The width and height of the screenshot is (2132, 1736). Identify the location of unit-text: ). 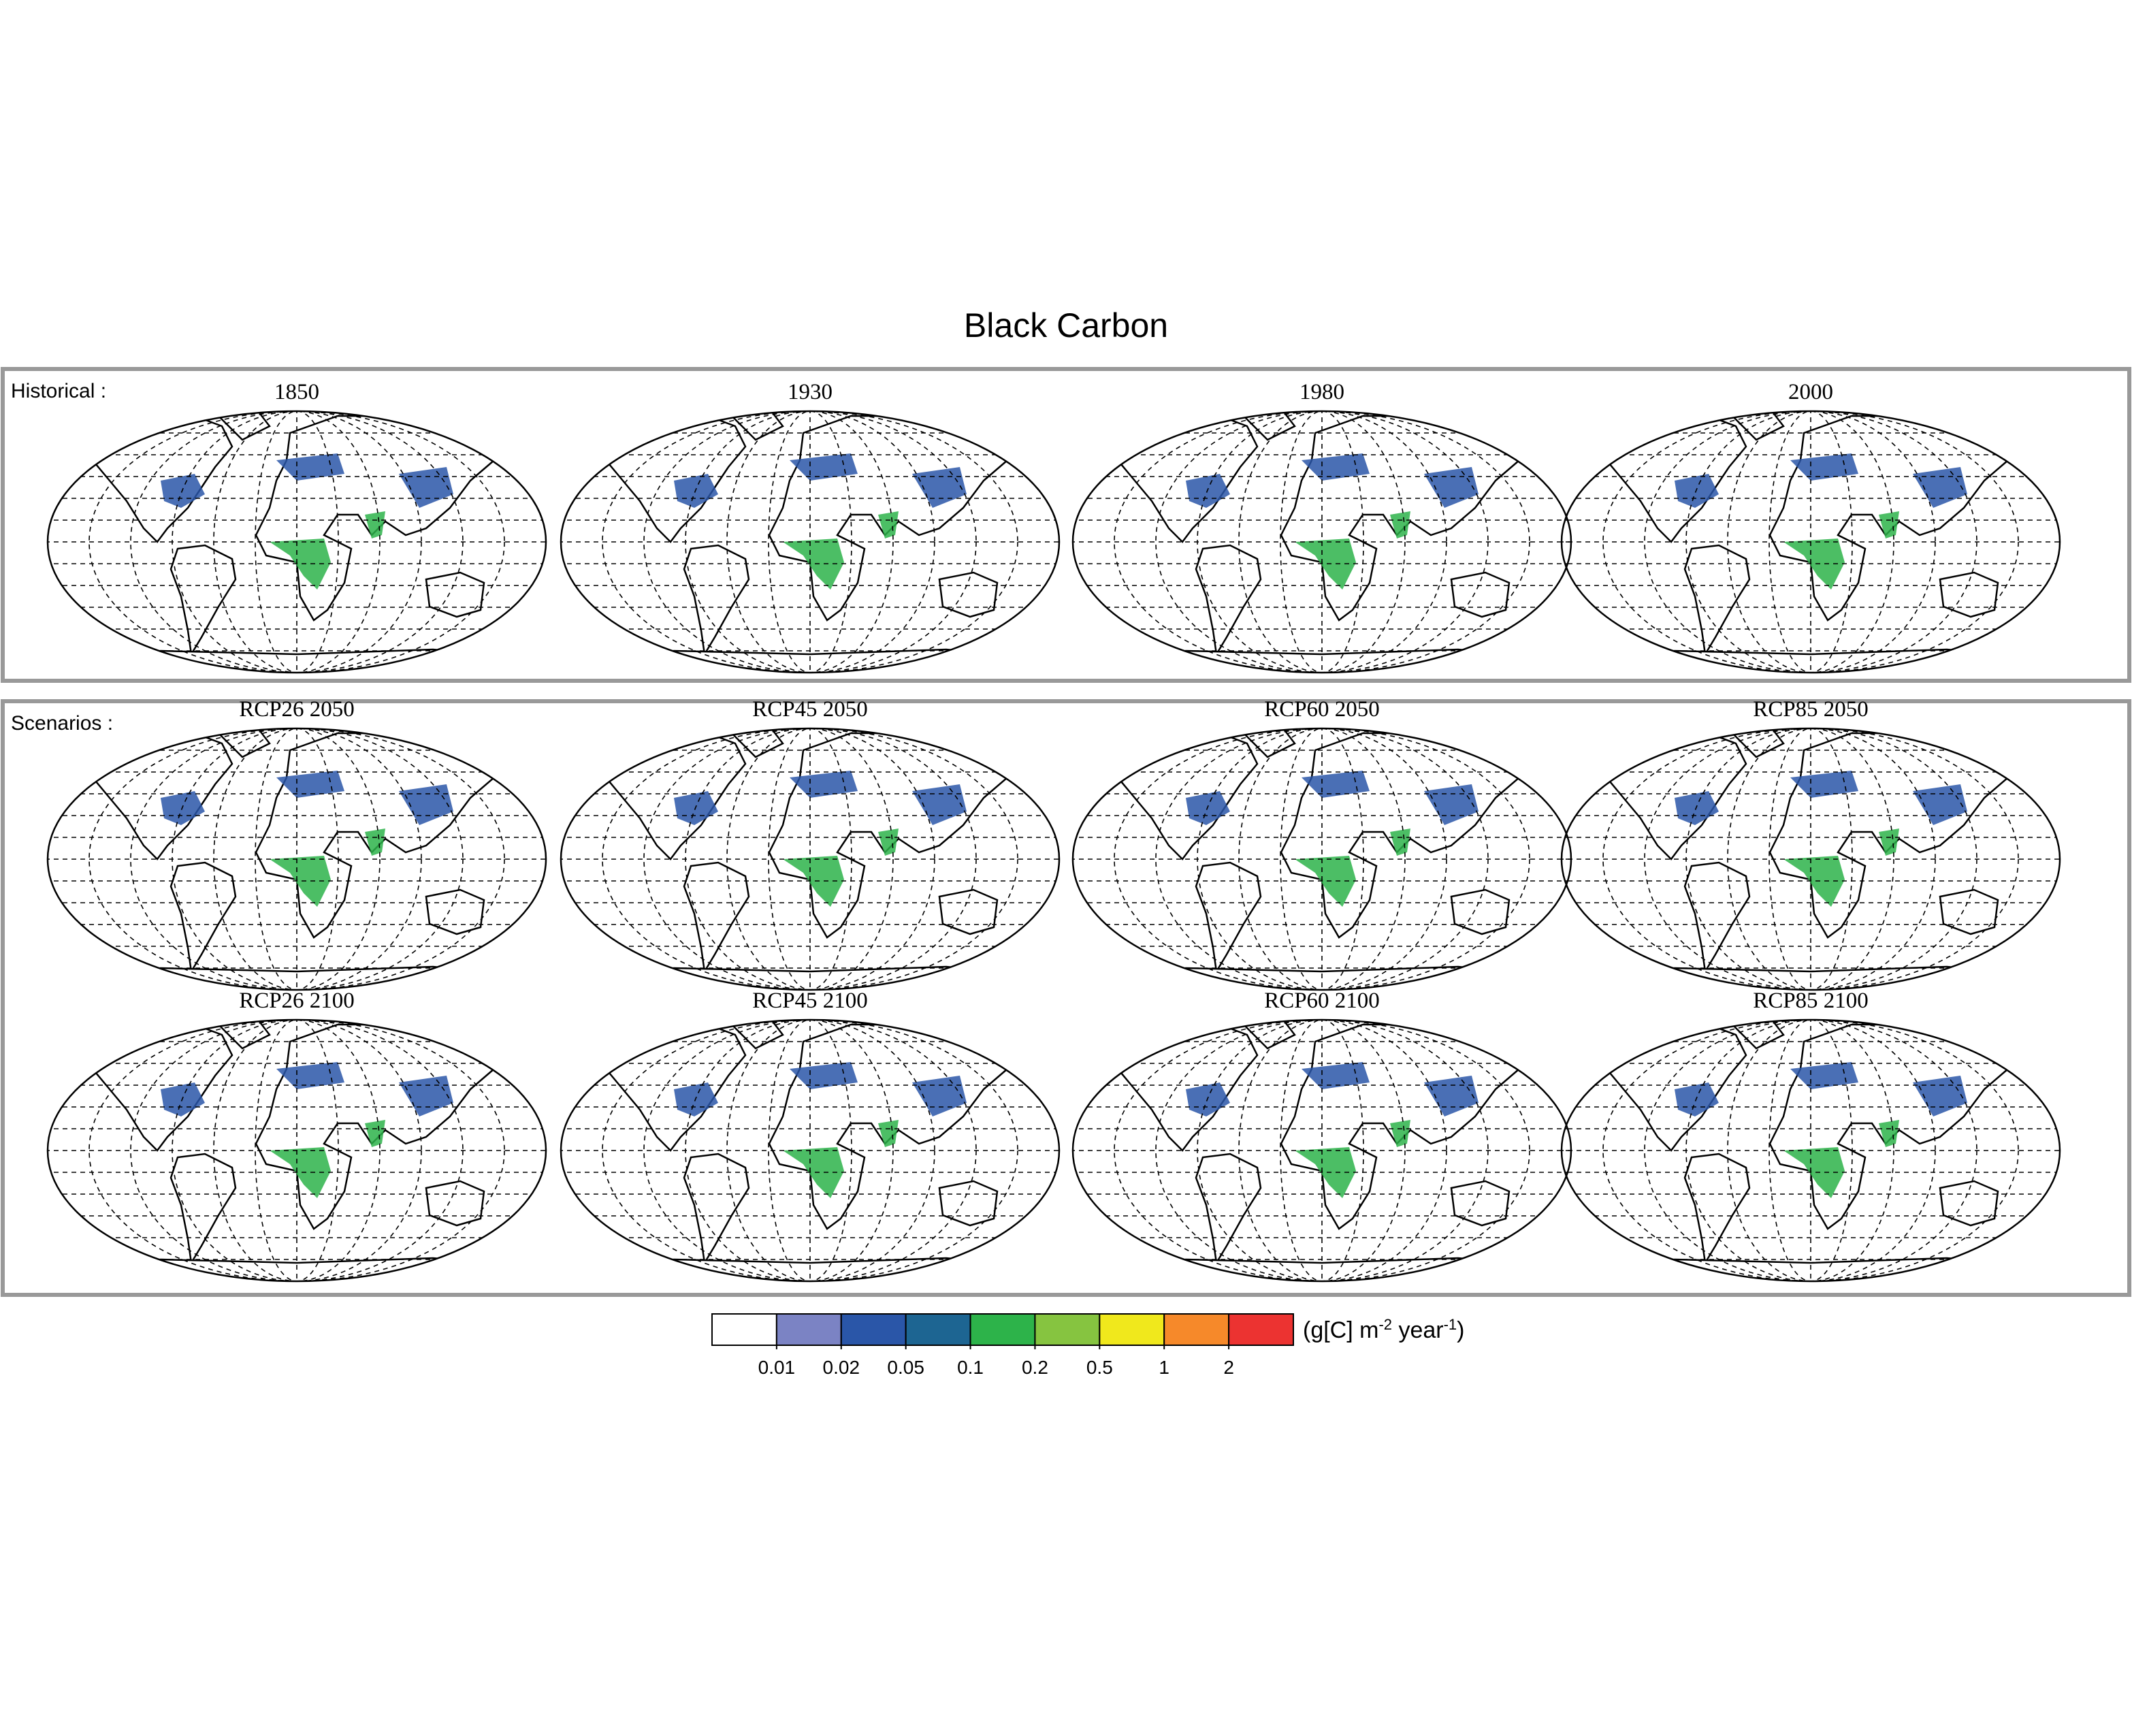
(1460, 1330).